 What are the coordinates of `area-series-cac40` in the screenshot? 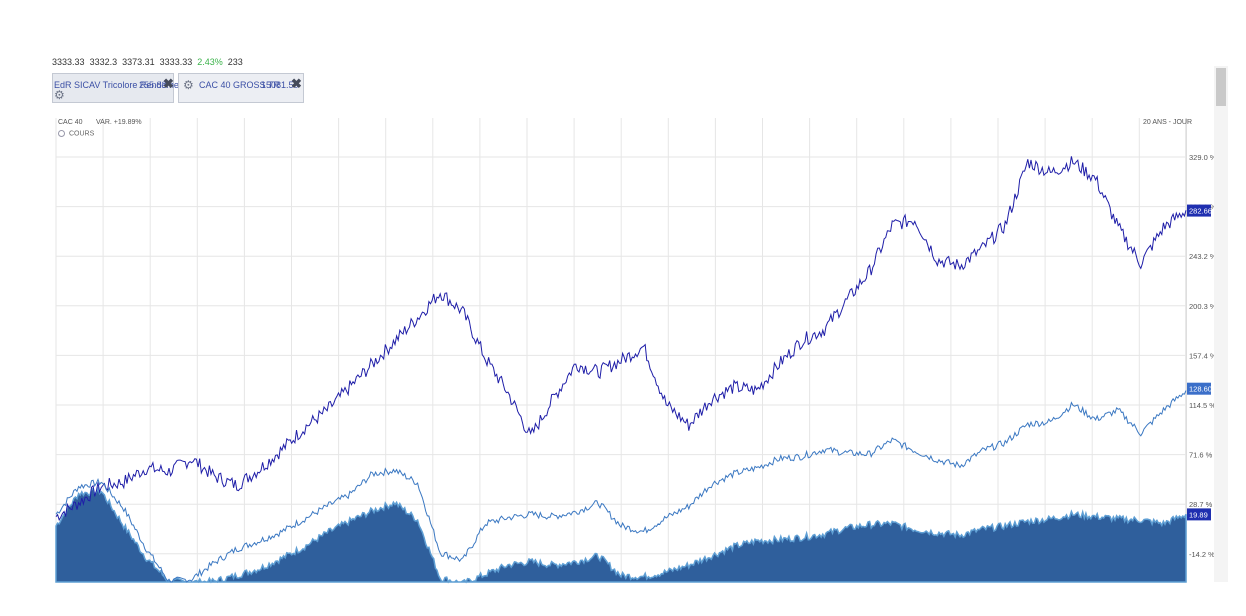 It's located at (621, 535).